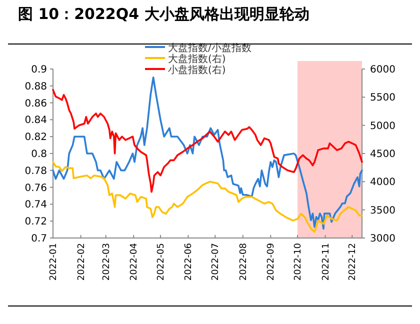  Describe the element at coordinates (35, 171) in the screenshot. I see `y-tick-label: 0.78` at that location.